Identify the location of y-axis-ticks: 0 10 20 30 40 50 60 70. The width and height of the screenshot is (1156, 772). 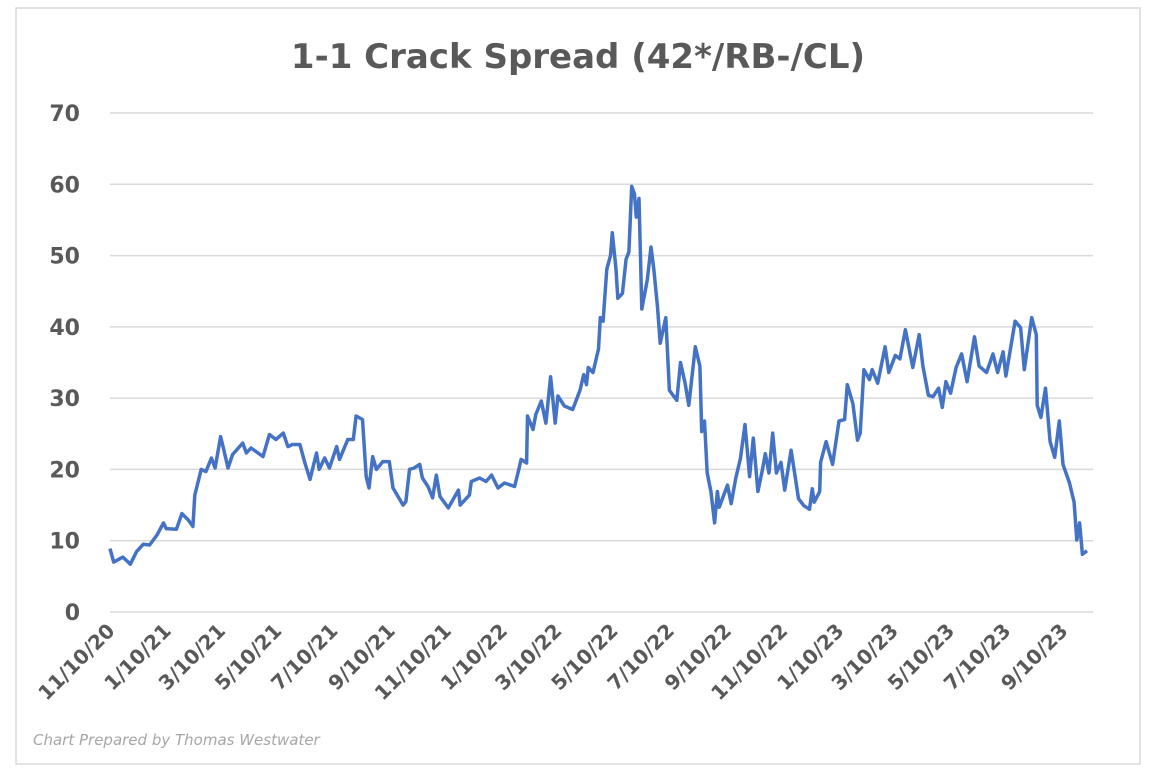
(64, 364).